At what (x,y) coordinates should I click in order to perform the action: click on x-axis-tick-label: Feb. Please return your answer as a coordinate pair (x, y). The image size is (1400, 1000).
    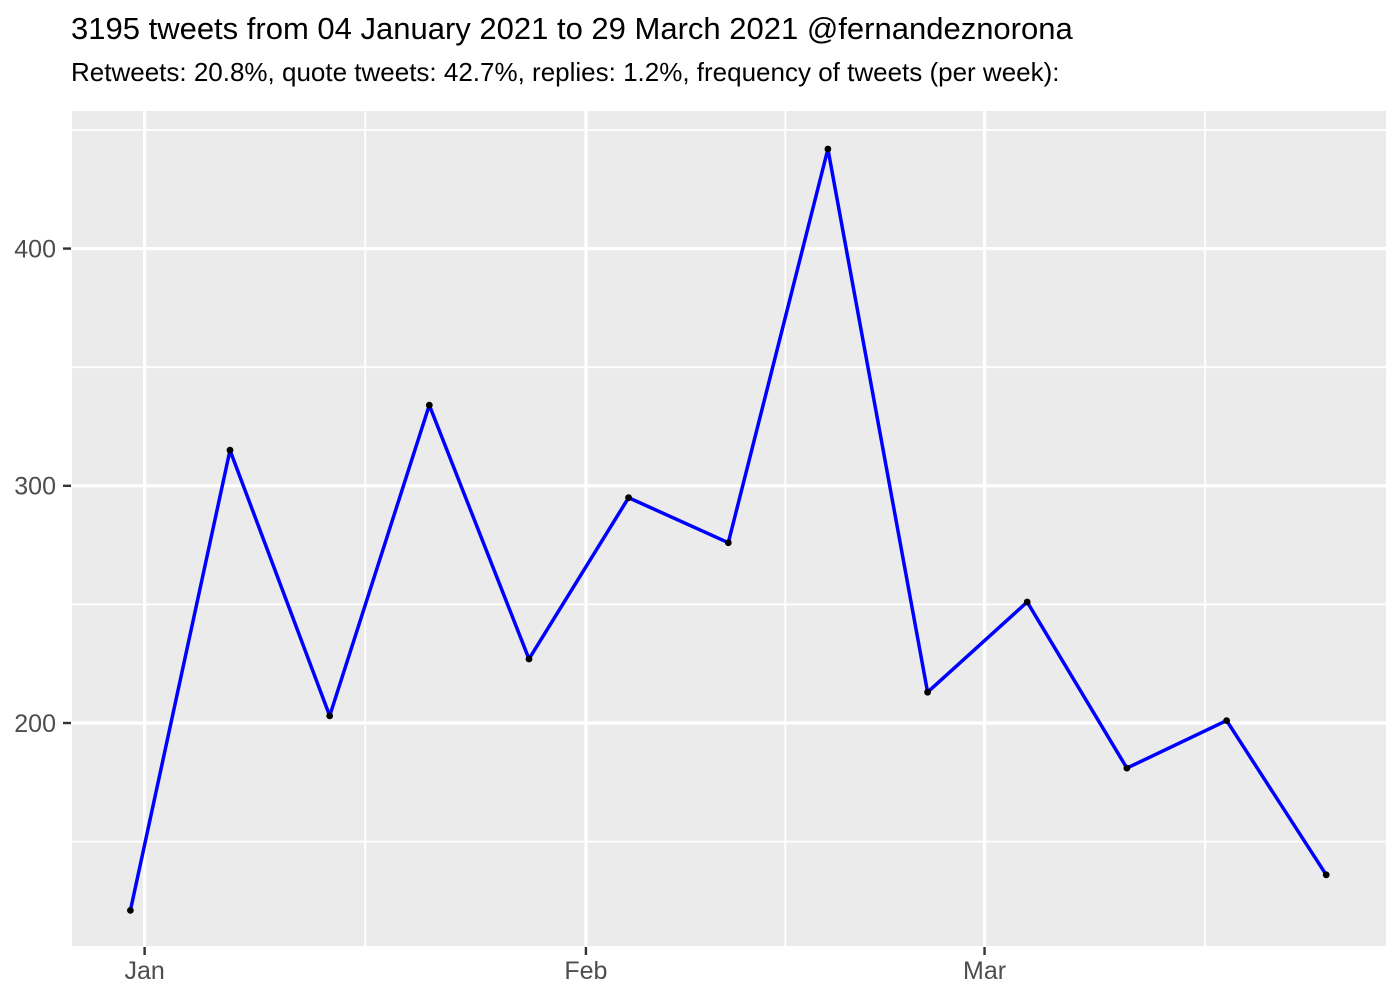
    Looking at the image, I should click on (585, 971).